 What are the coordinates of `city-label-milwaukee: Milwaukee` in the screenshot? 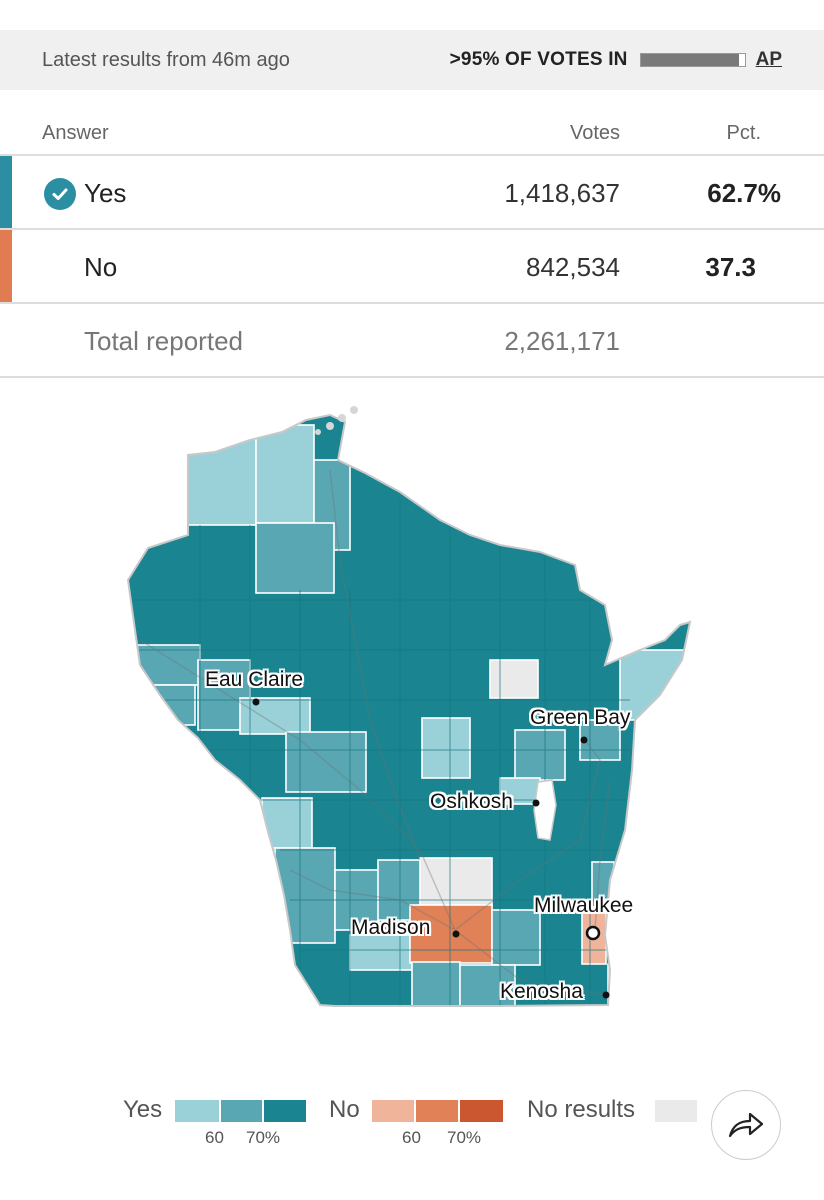 It's located at (584, 905).